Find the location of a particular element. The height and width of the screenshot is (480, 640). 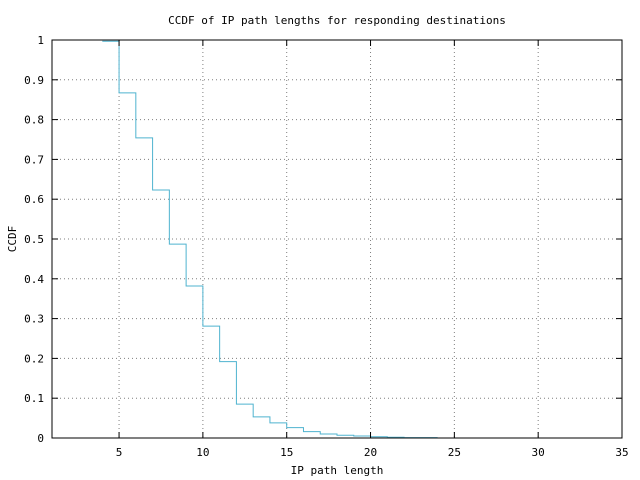

x-tick-label: 25 is located at coordinates (454, 452).